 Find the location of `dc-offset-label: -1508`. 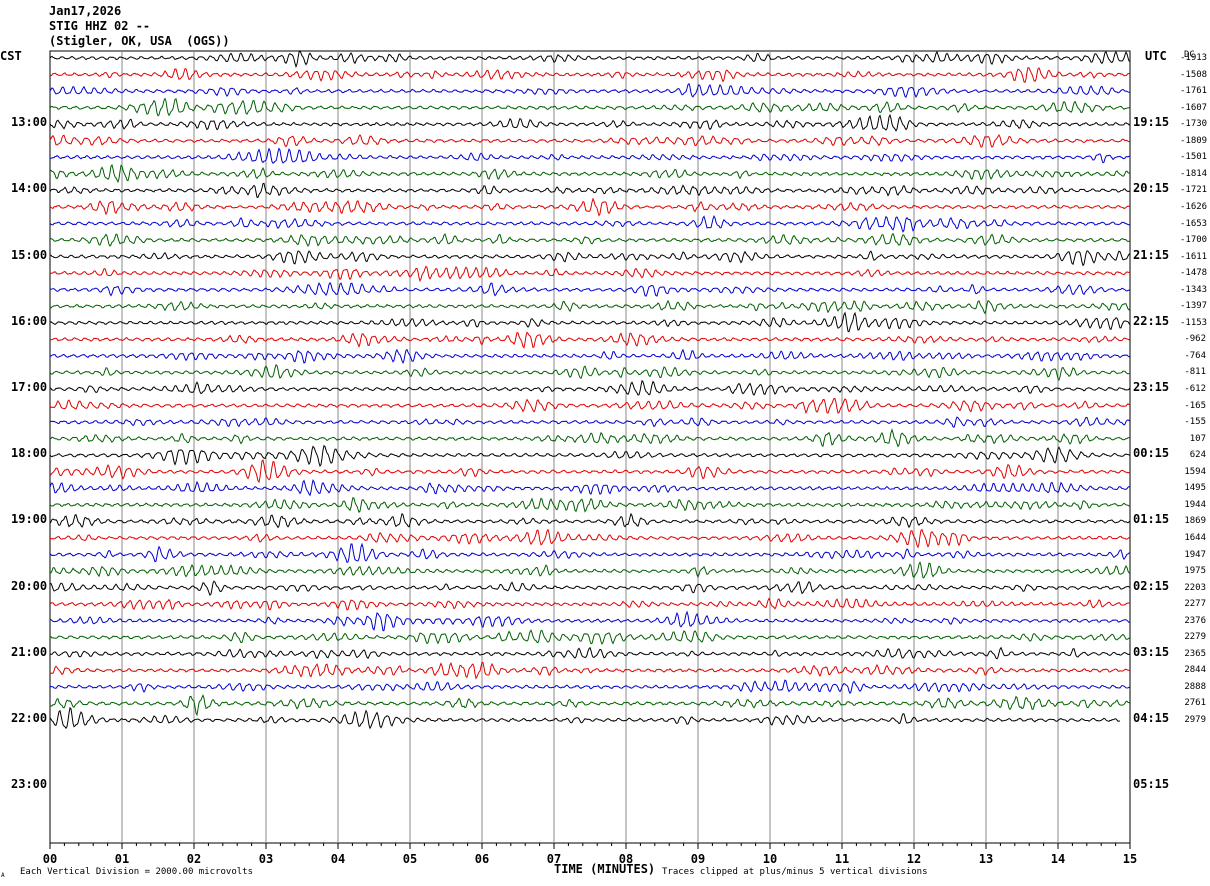

dc-offset-label: -1508 is located at coordinates (1194, 74).